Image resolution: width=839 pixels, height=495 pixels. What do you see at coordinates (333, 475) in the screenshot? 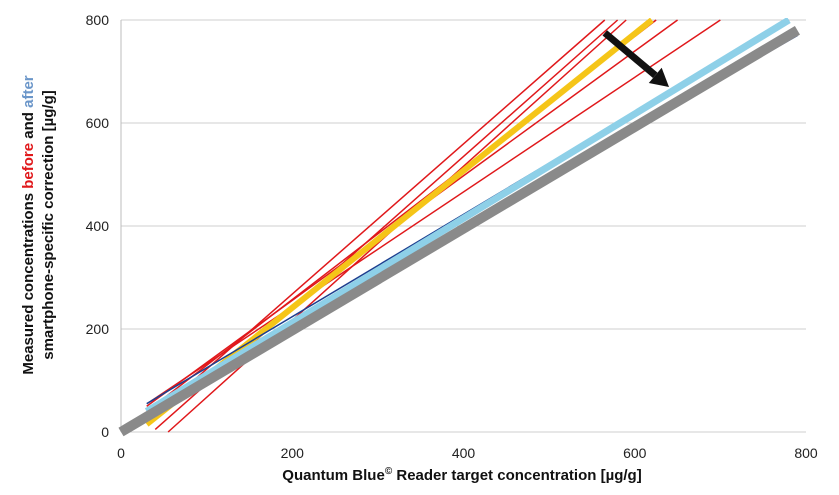
I see `x-axis-title-main: Quantum Blue` at bounding box center [333, 475].